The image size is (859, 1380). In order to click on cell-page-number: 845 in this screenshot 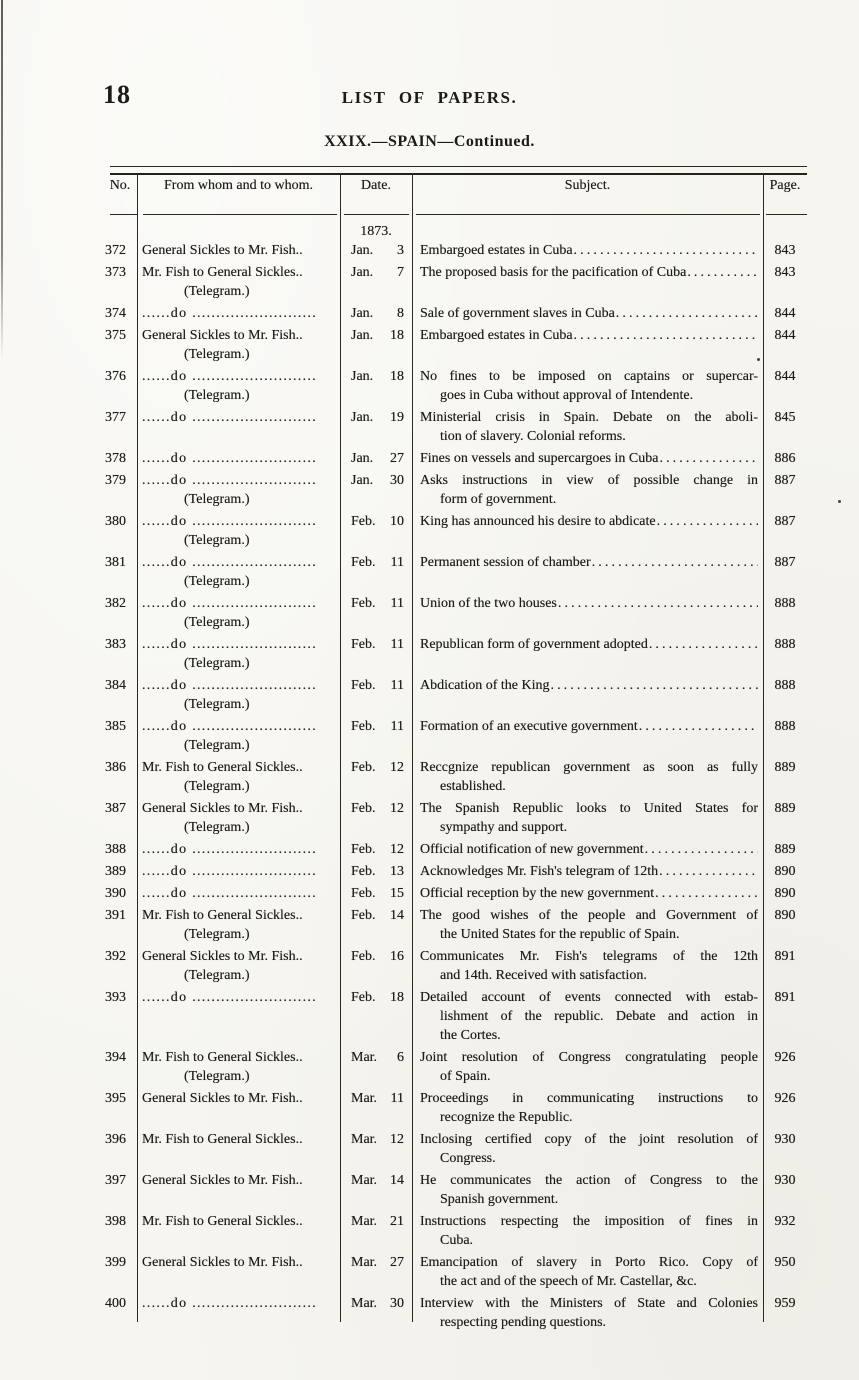, I will do `click(785, 417)`.